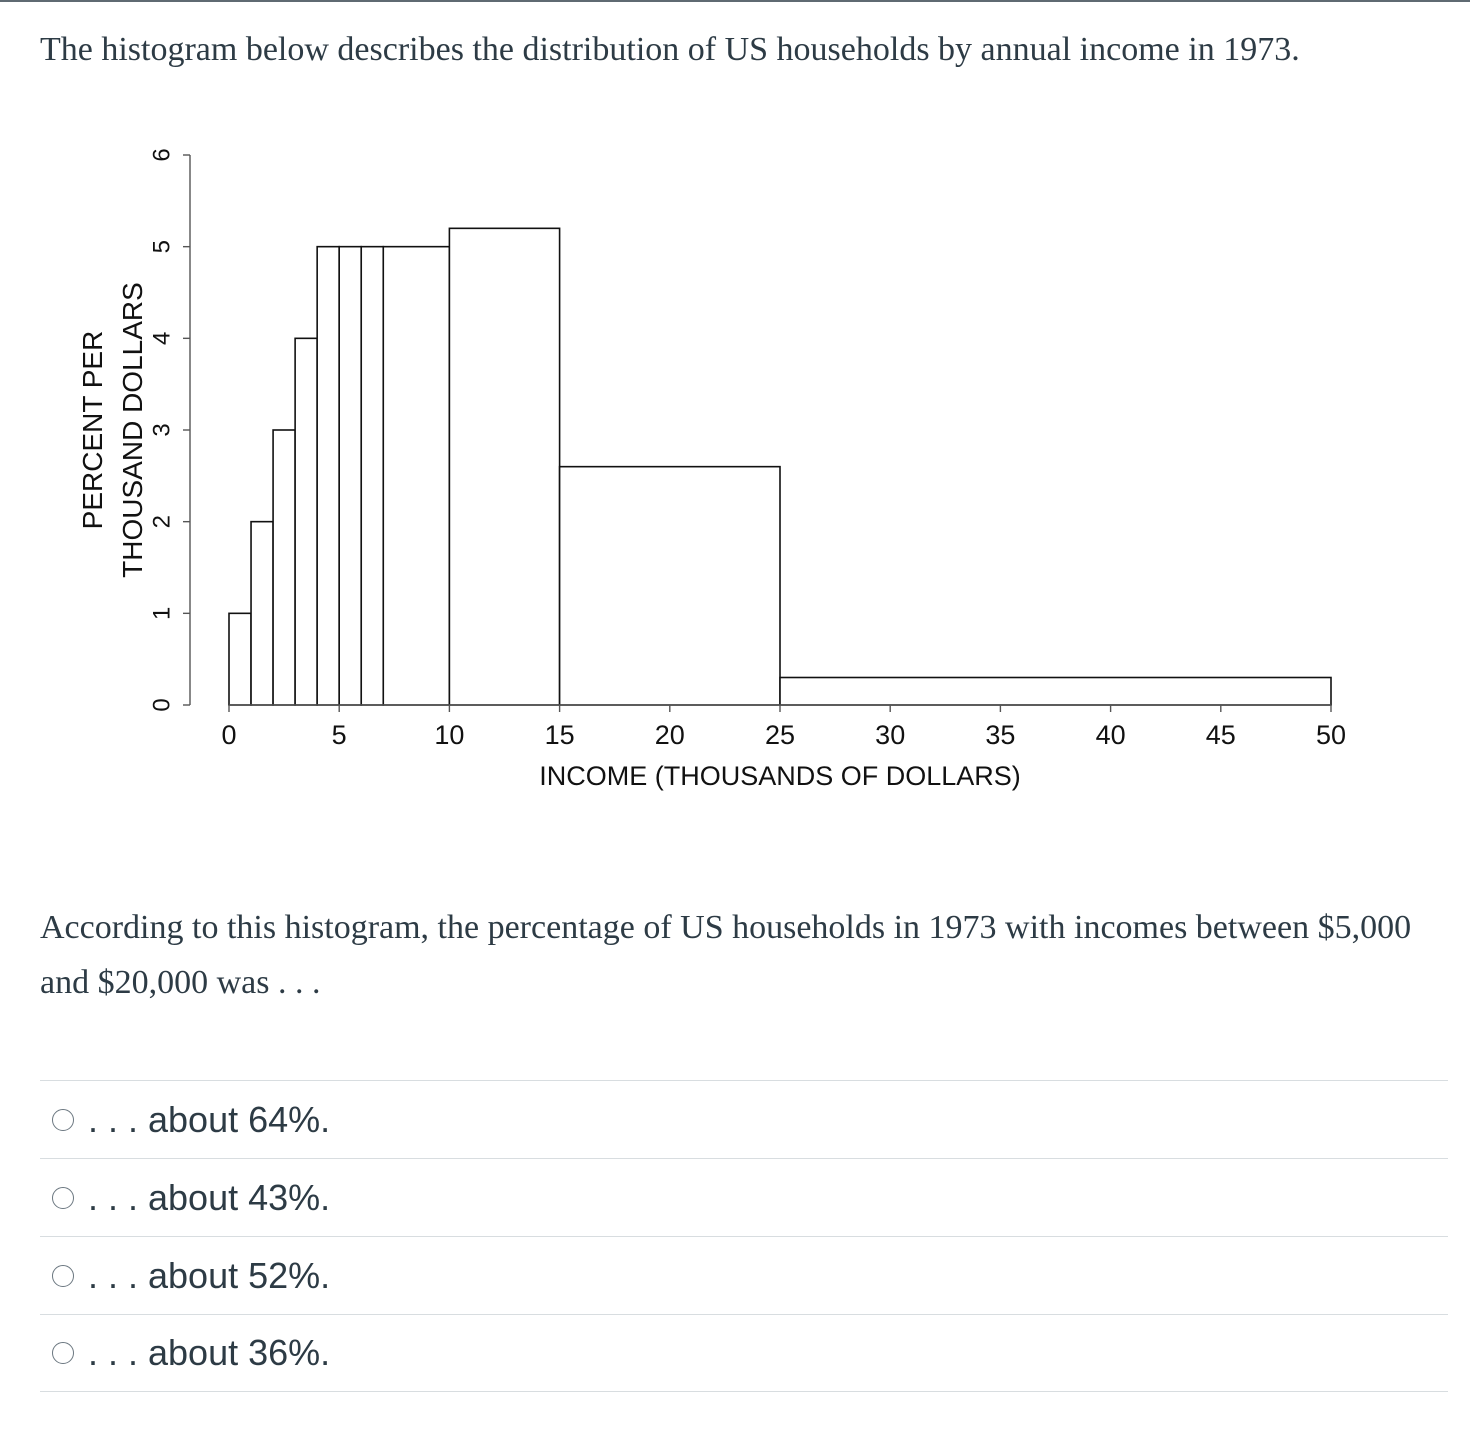 The height and width of the screenshot is (1432, 1470). Describe the element at coordinates (744, 1197) in the screenshot. I see `answer-option-2: . . . about 43%.` at that location.